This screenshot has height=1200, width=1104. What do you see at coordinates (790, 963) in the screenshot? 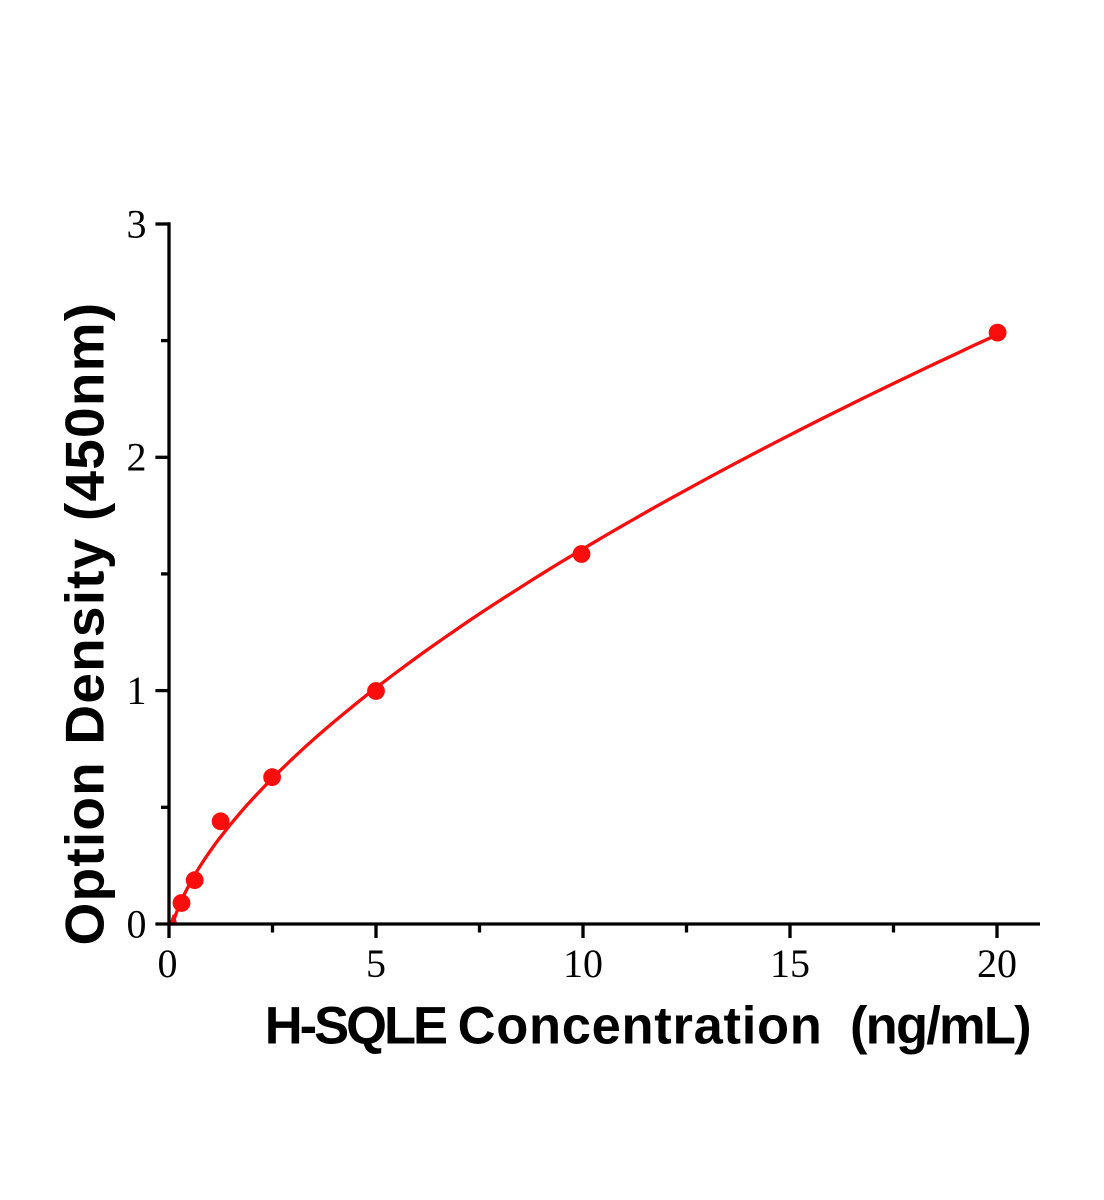
I see `svg-text: 15` at bounding box center [790, 963].